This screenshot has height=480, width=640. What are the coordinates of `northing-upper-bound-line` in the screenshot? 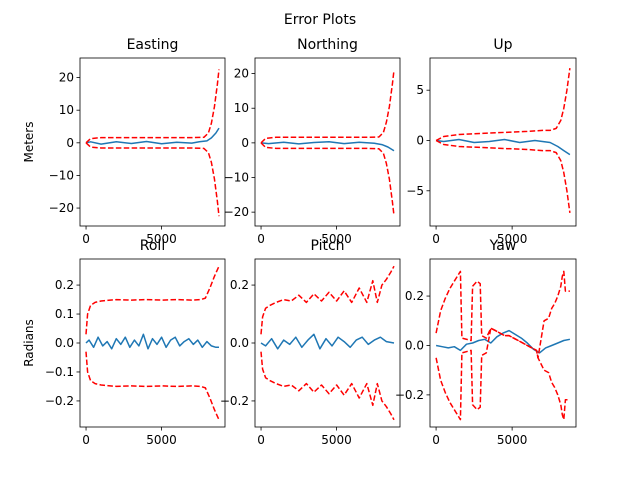 It's located at (327, 107).